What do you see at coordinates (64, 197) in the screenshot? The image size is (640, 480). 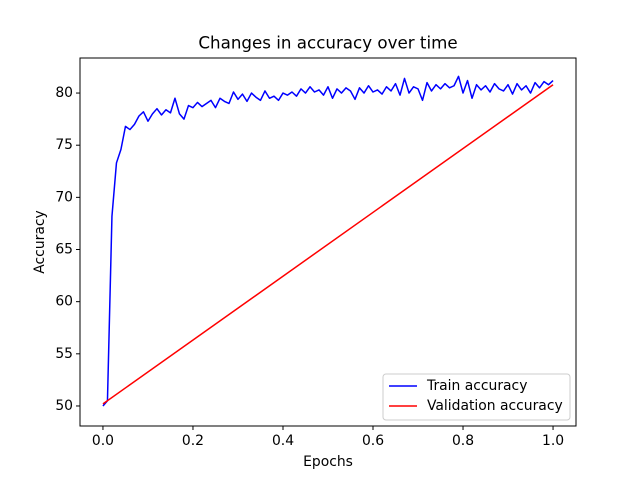 I see `y-tick-label: 70` at bounding box center [64, 197].